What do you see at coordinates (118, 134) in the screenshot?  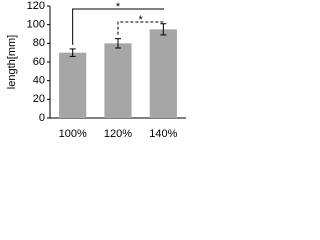 I see `x-tick-label: 120%` at bounding box center [118, 134].